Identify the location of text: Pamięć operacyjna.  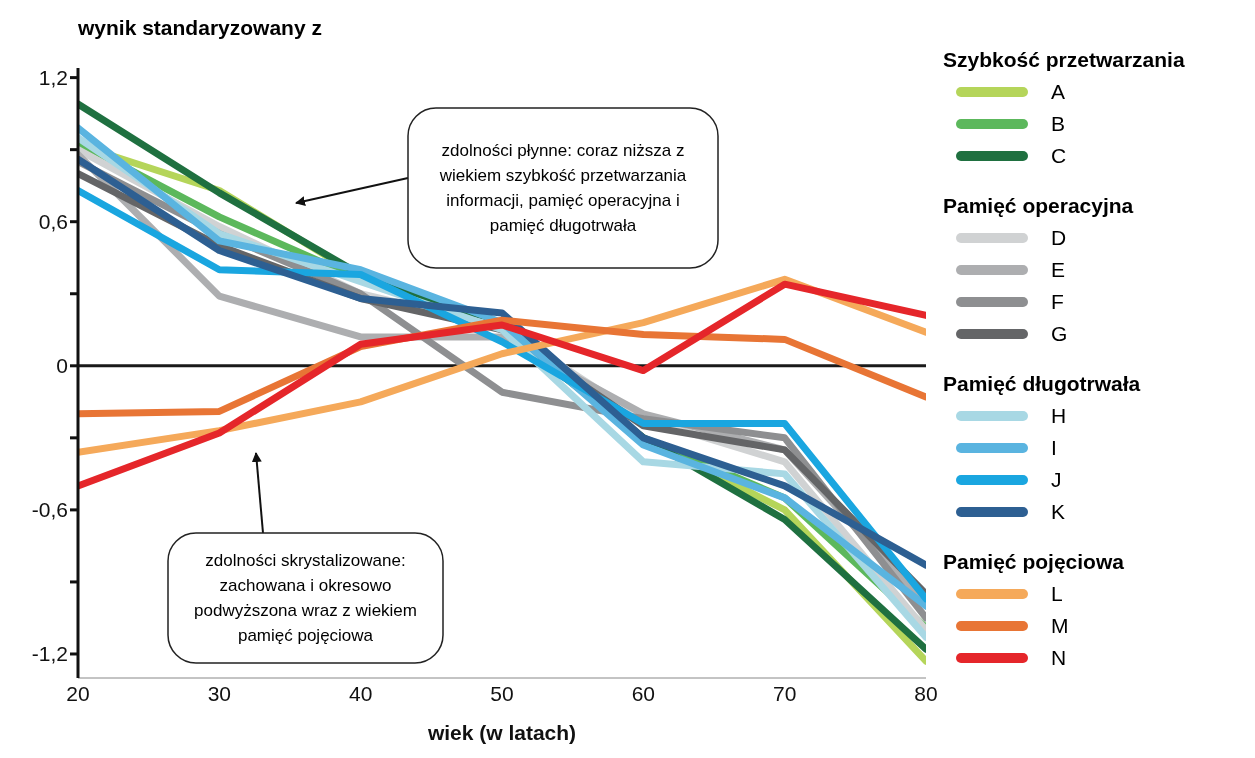
(1039, 206).